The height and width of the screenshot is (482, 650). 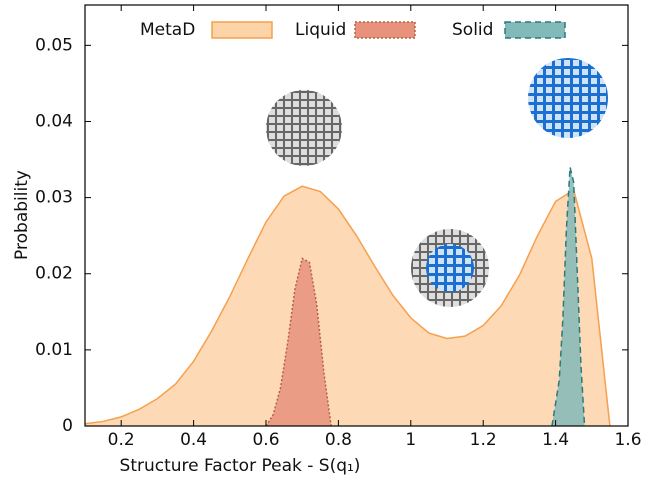 I want to click on area-edge, so click(x=298, y=342).